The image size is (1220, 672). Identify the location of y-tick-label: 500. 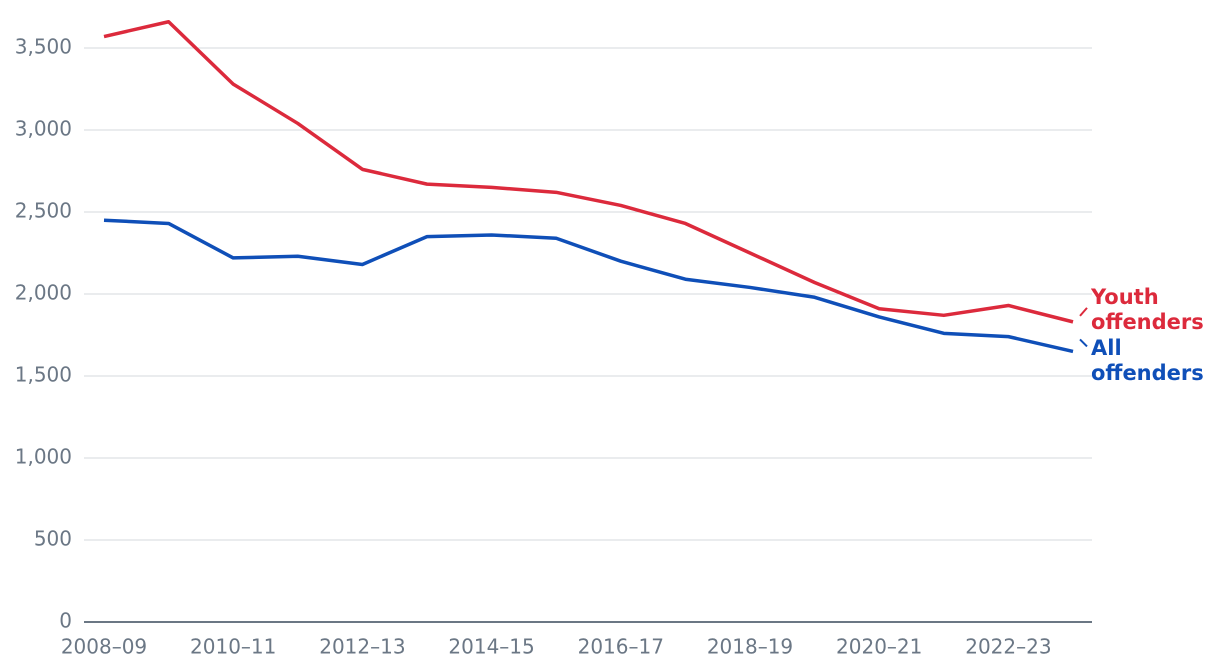
(53, 539).